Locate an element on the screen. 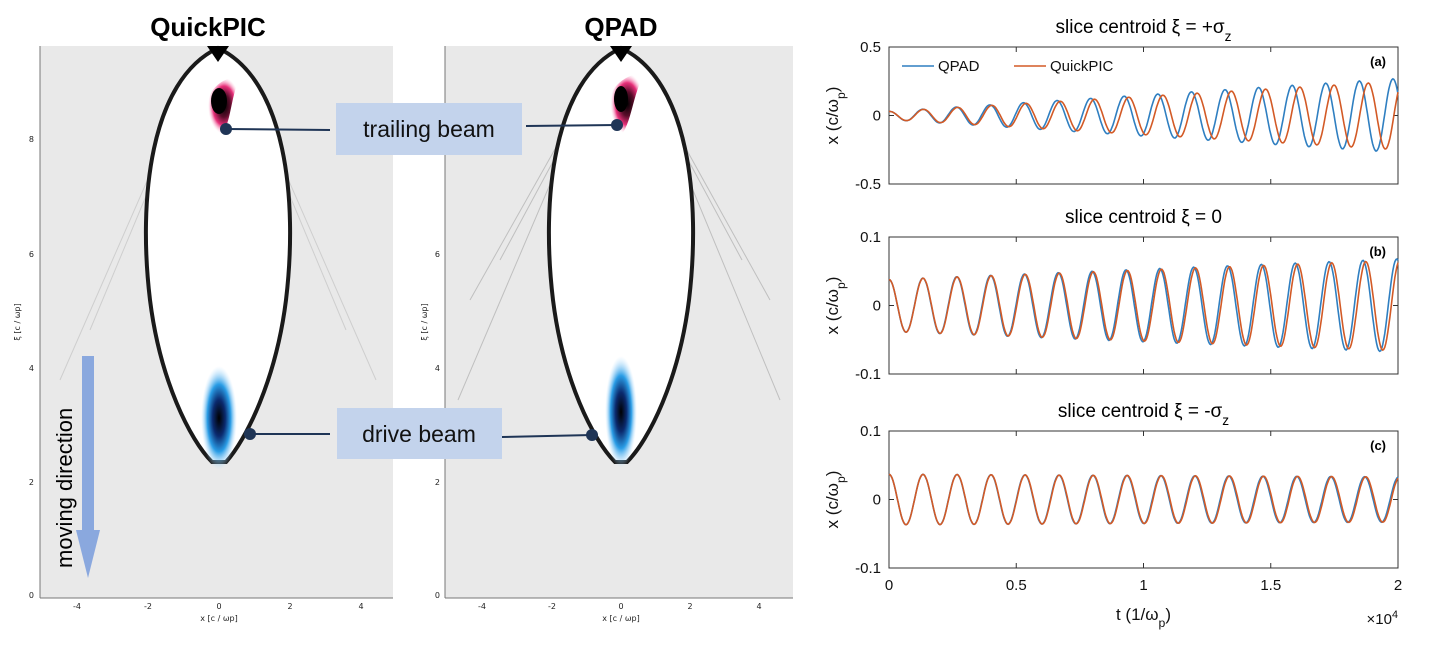 This screenshot has width=1429, height=646. qpad-x-axis-label: x [c / ωp] is located at coordinates (620, 618).